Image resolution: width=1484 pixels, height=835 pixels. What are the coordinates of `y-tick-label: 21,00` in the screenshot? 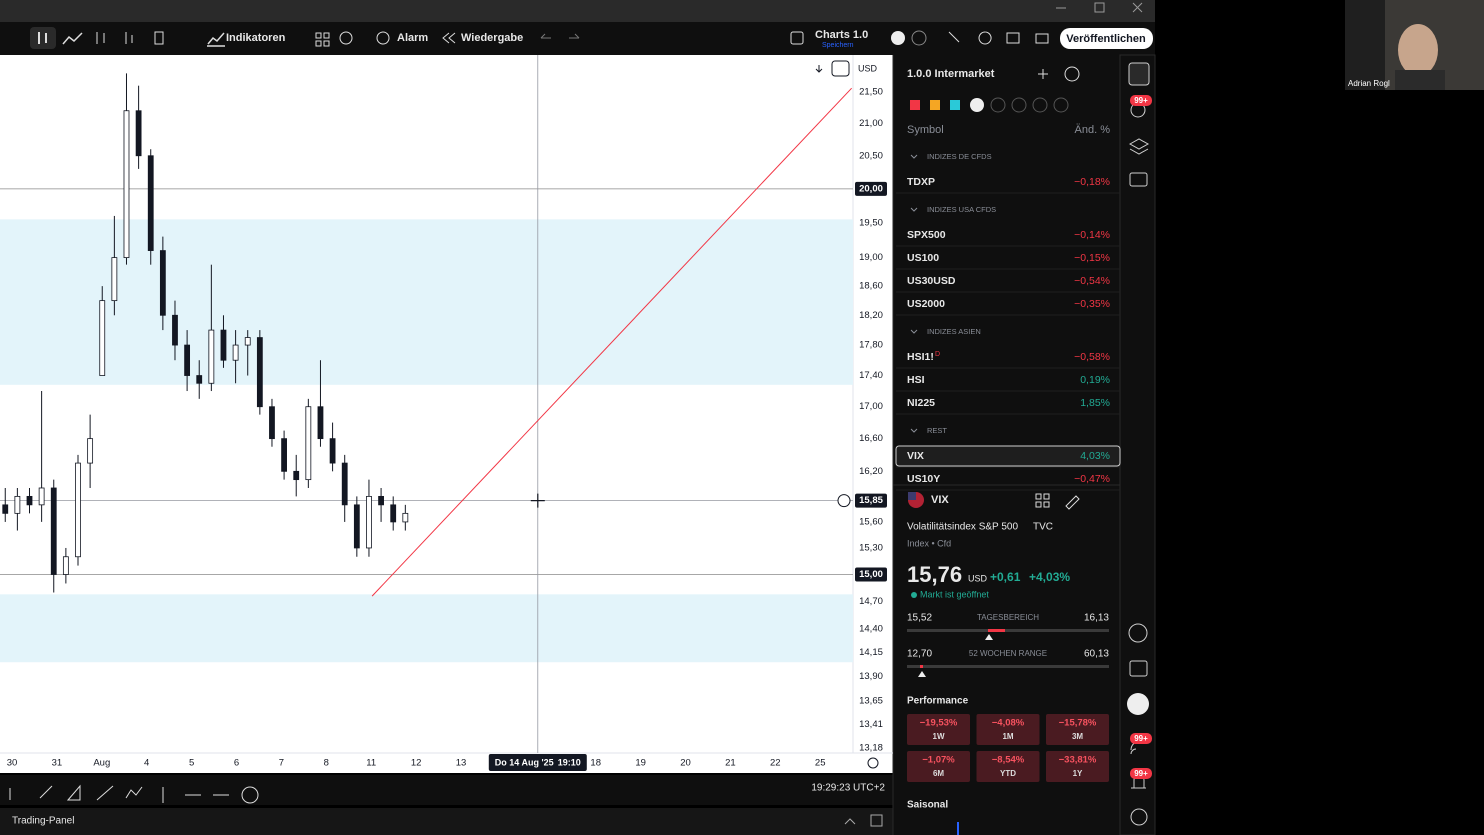 It's located at (871, 123).